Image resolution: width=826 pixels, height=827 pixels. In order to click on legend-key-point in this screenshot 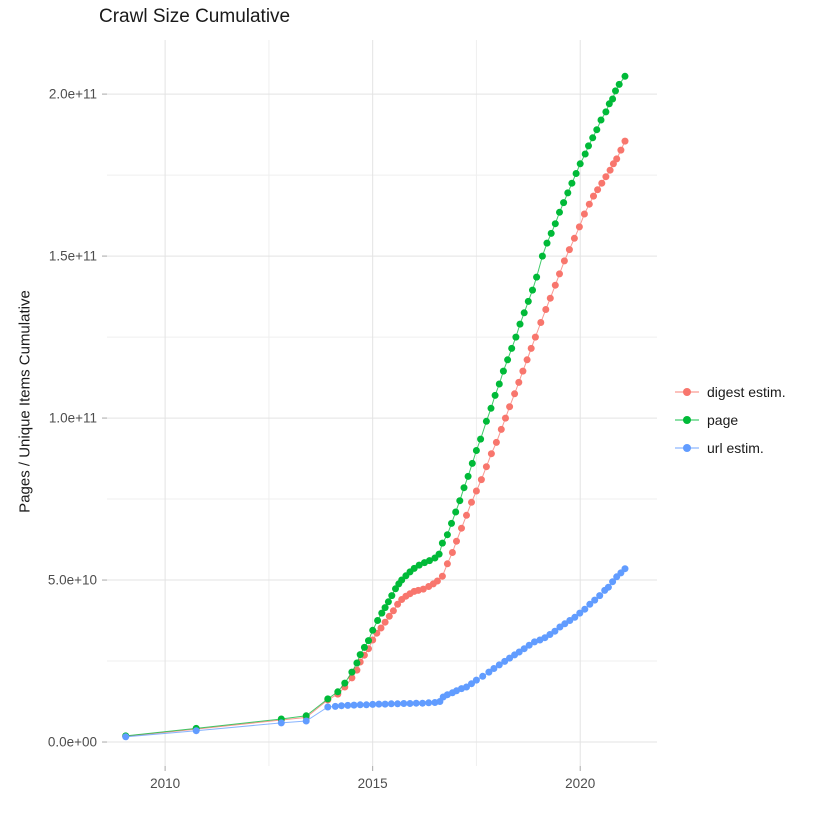, I will do `click(687, 420)`.